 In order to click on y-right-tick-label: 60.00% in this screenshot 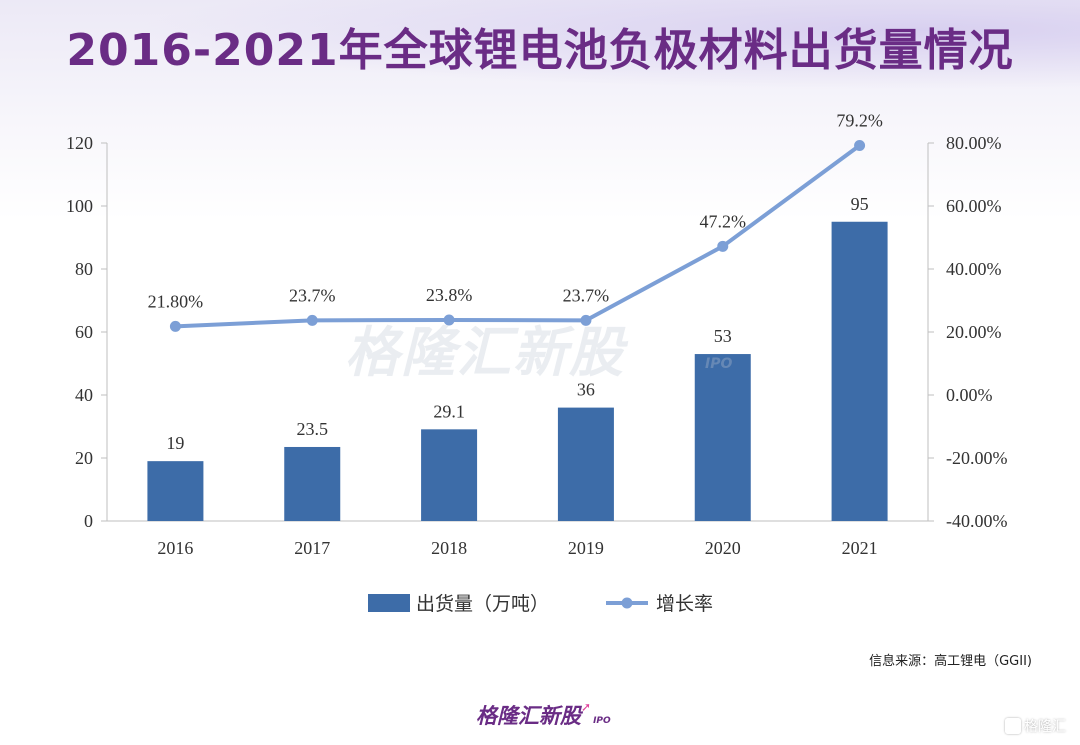, I will do `click(974, 206)`.